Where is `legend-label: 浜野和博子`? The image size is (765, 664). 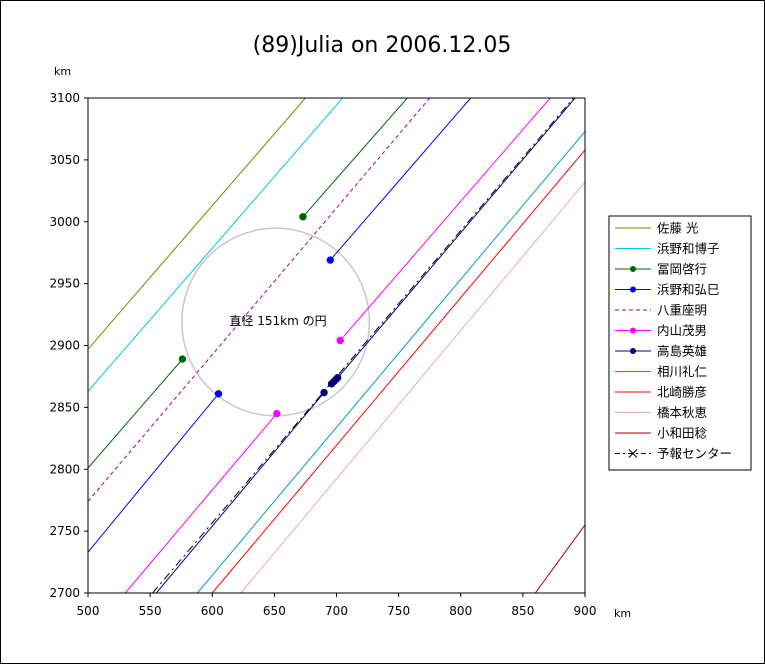 legend-label: 浜野和博子 is located at coordinates (688, 248).